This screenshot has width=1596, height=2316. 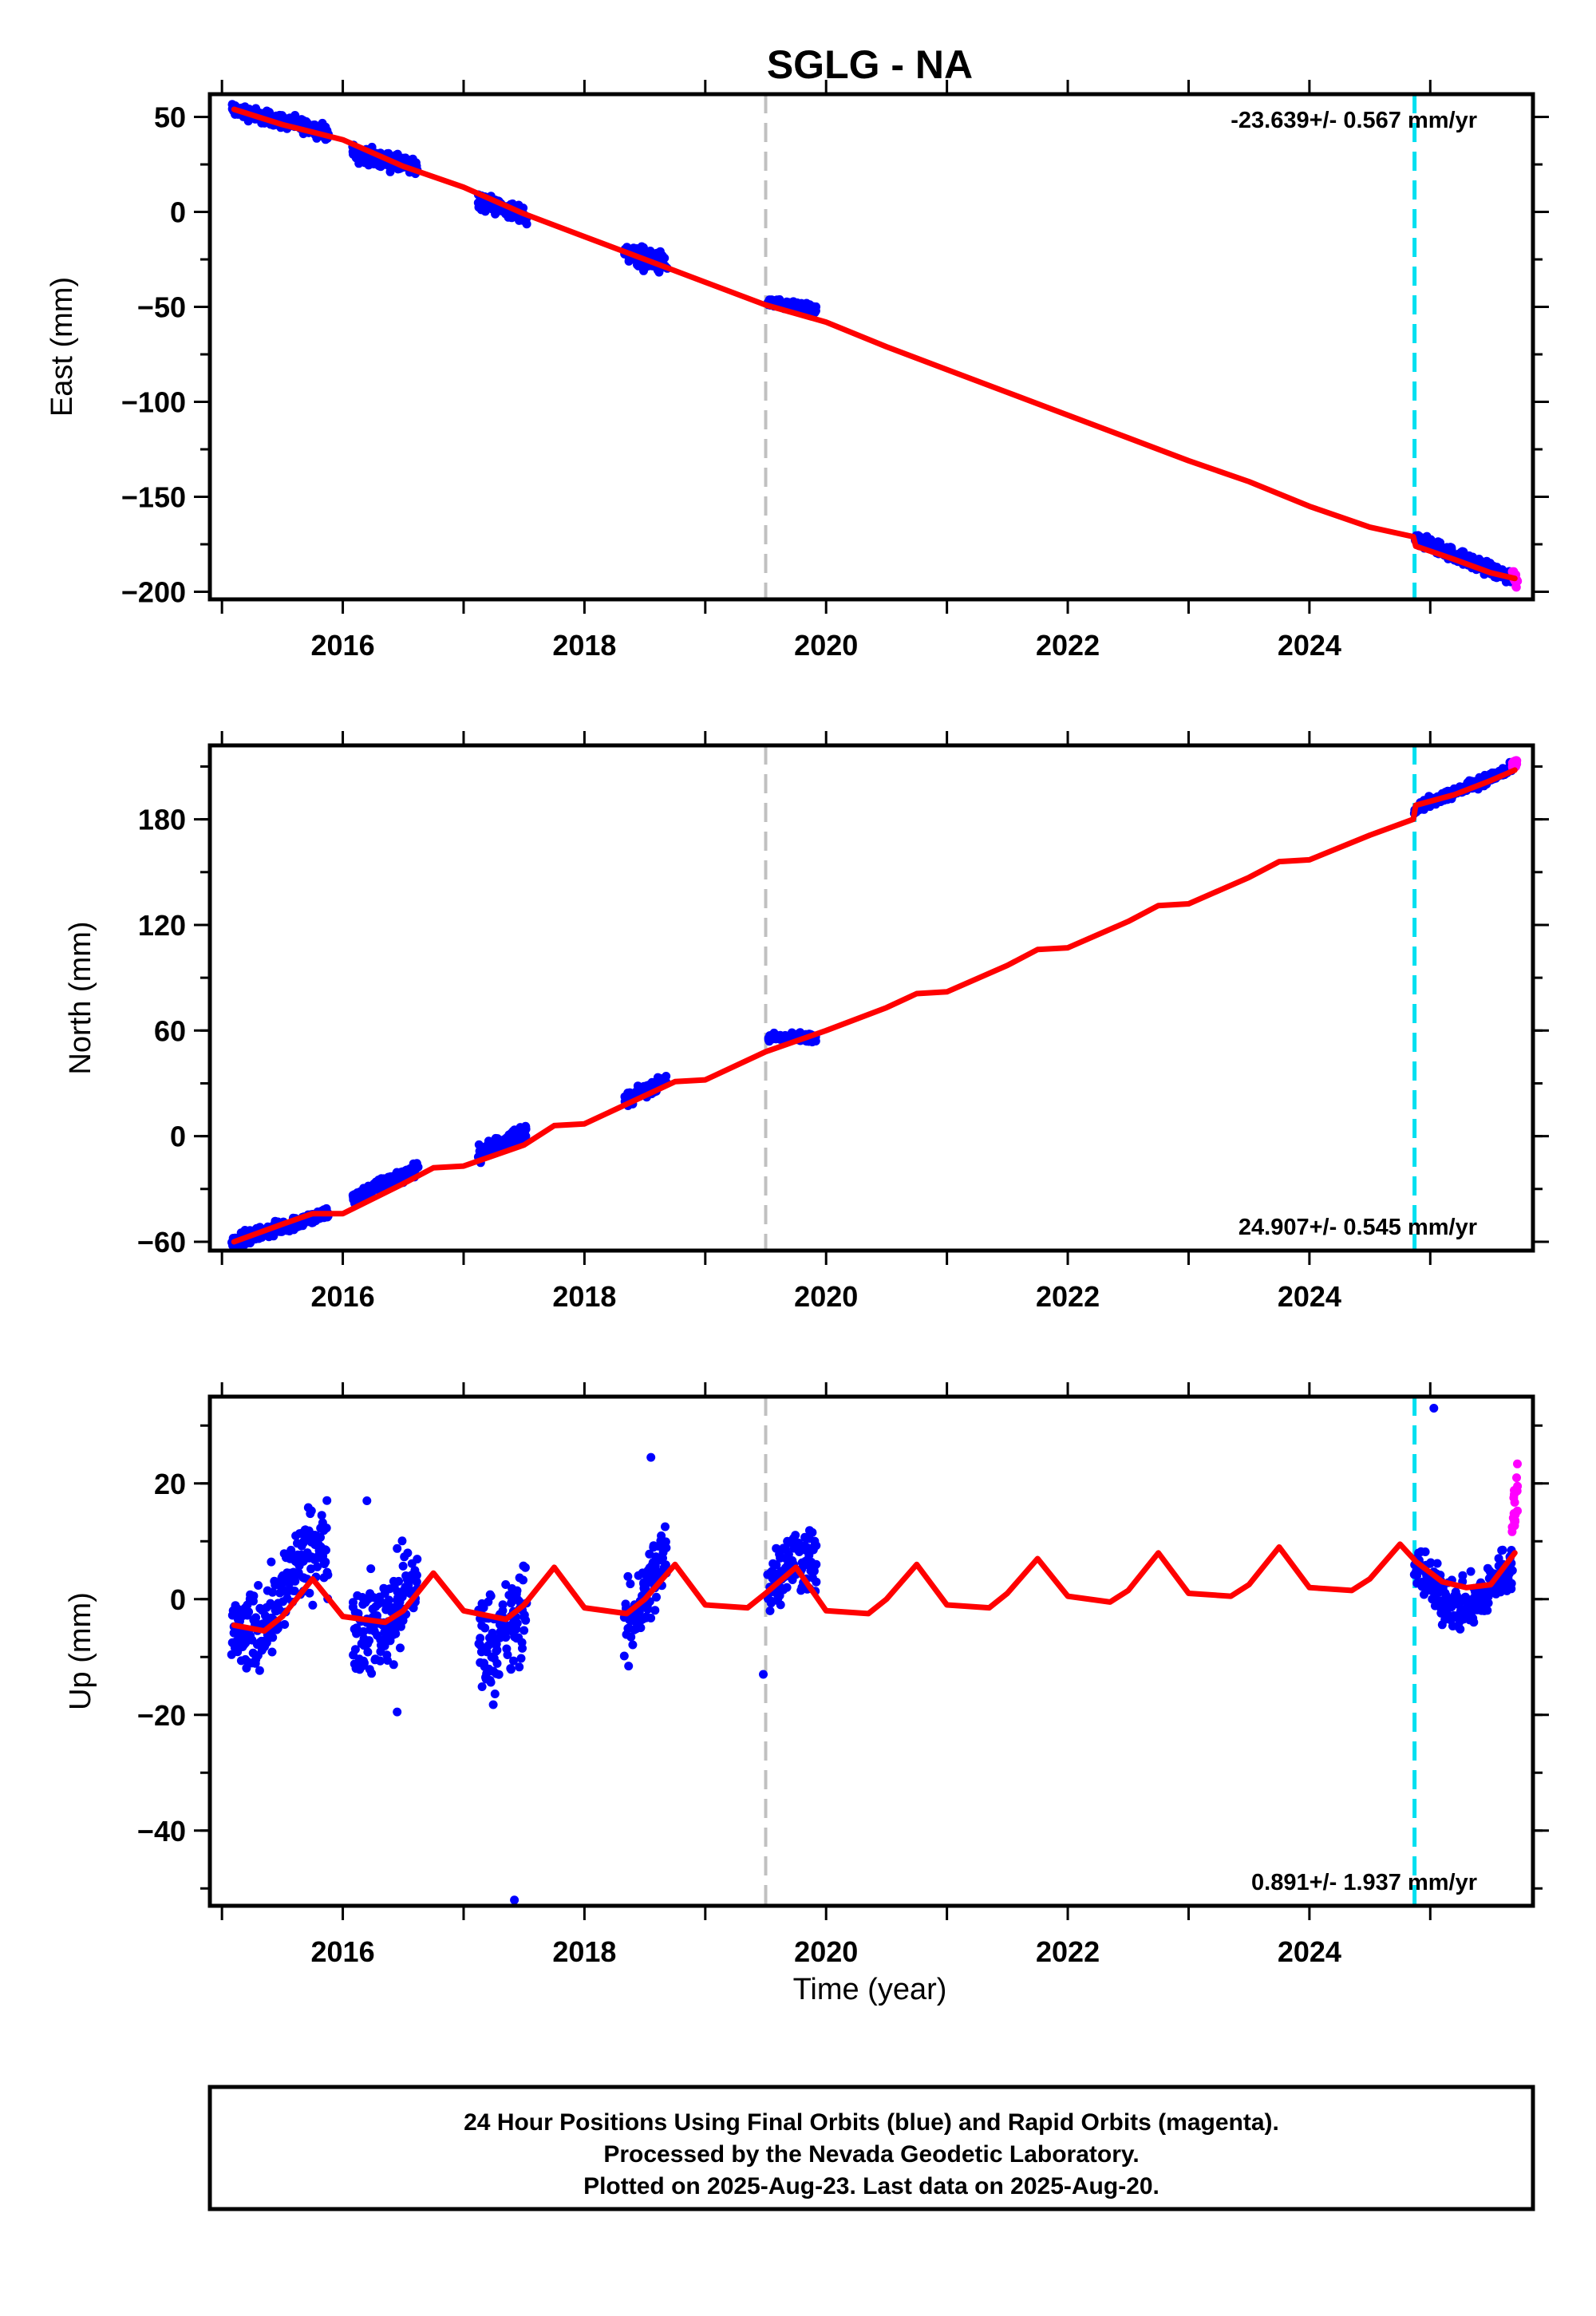 What do you see at coordinates (153, 402) in the screenshot?
I see `y-tick-label: −100` at bounding box center [153, 402].